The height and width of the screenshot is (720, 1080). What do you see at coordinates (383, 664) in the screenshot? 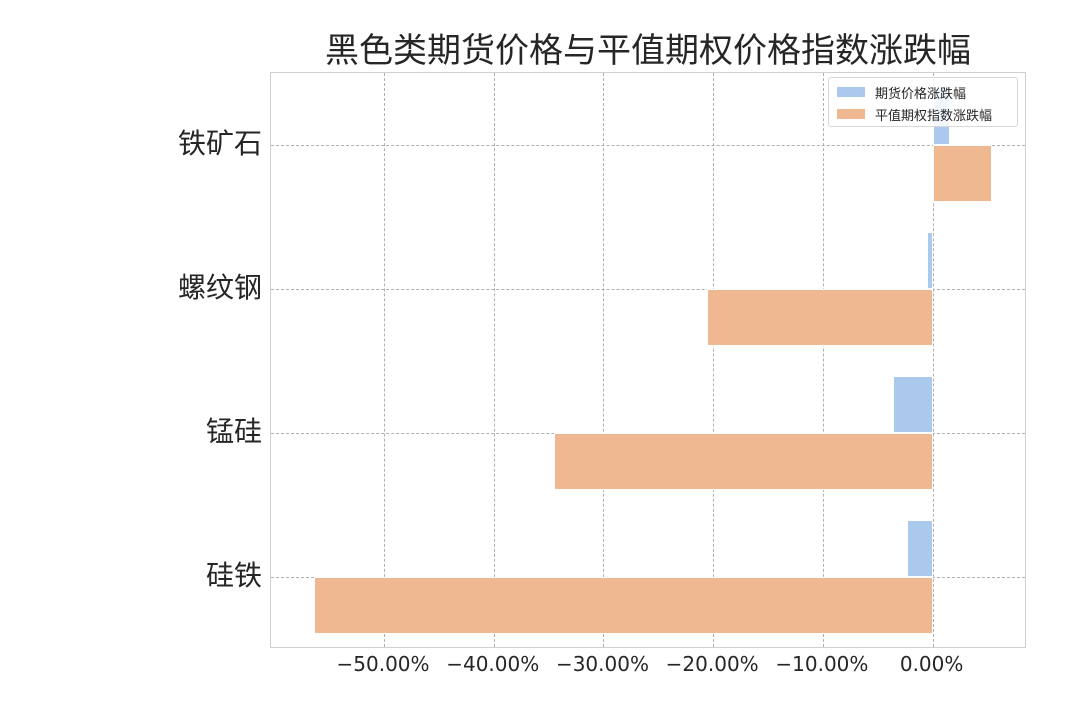
I see `x-tick-label: −50.00%` at bounding box center [383, 664].